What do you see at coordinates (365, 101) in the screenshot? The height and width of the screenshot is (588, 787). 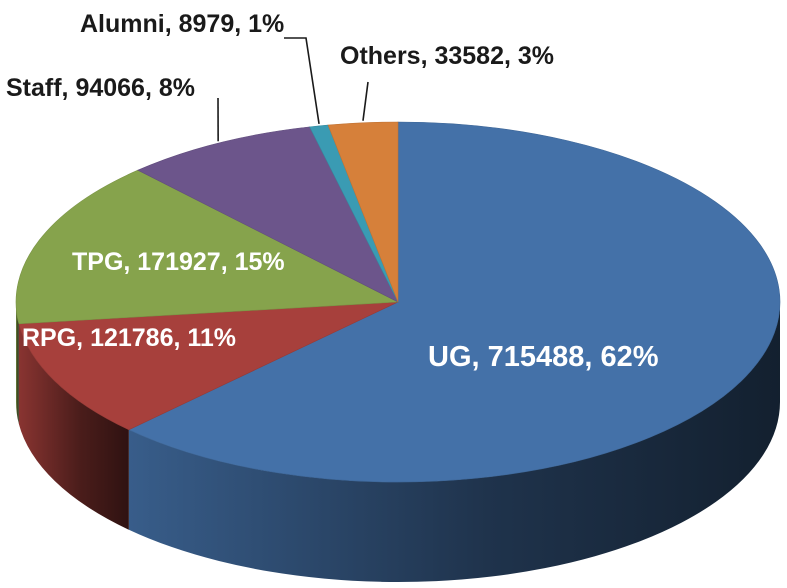 I see `leader-line-others` at bounding box center [365, 101].